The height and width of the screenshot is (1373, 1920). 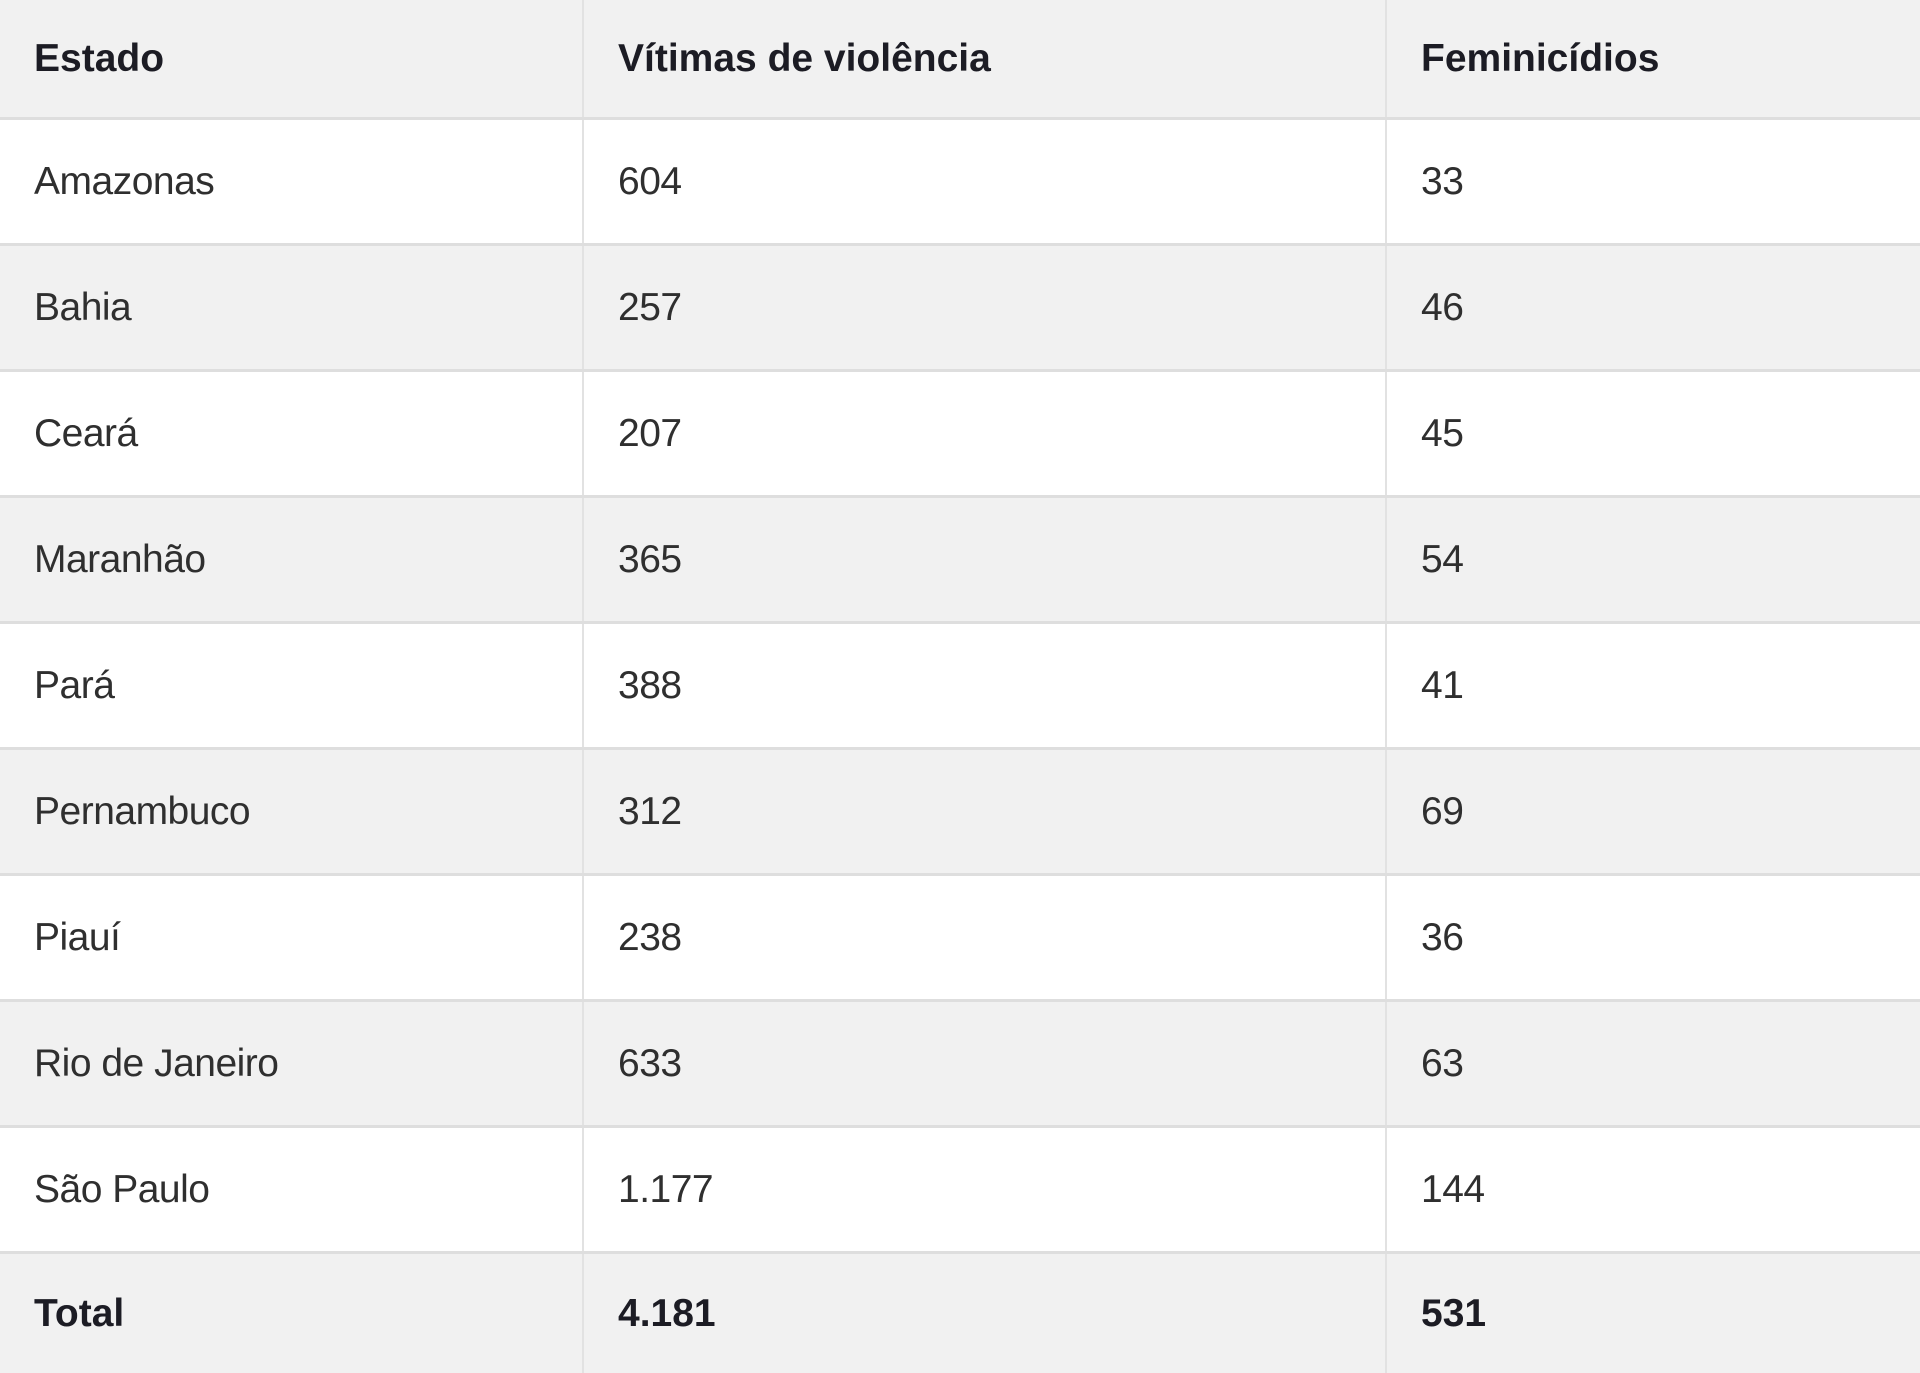 What do you see at coordinates (1653, 60) in the screenshot?
I see `column-header-feminicidios: Feminicídios` at bounding box center [1653, 60].